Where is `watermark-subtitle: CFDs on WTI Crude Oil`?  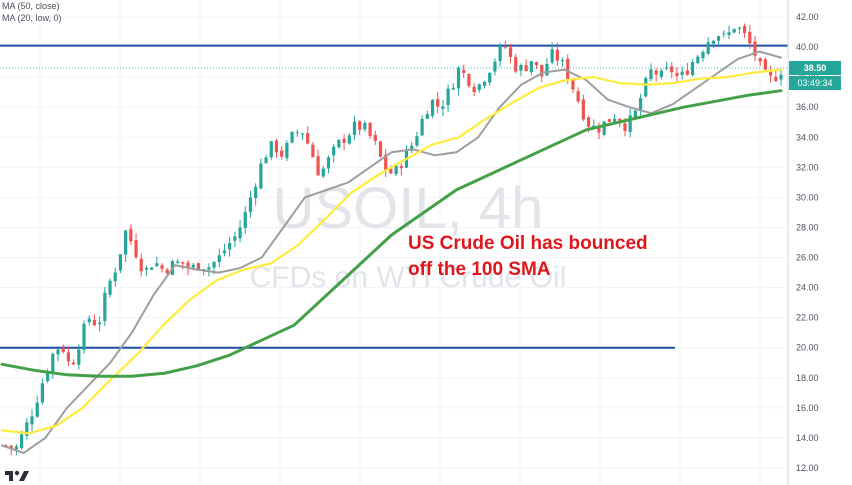 watermark-subtitle: CFDs on WTI Crude Oil is located at coordinates (408, 277).